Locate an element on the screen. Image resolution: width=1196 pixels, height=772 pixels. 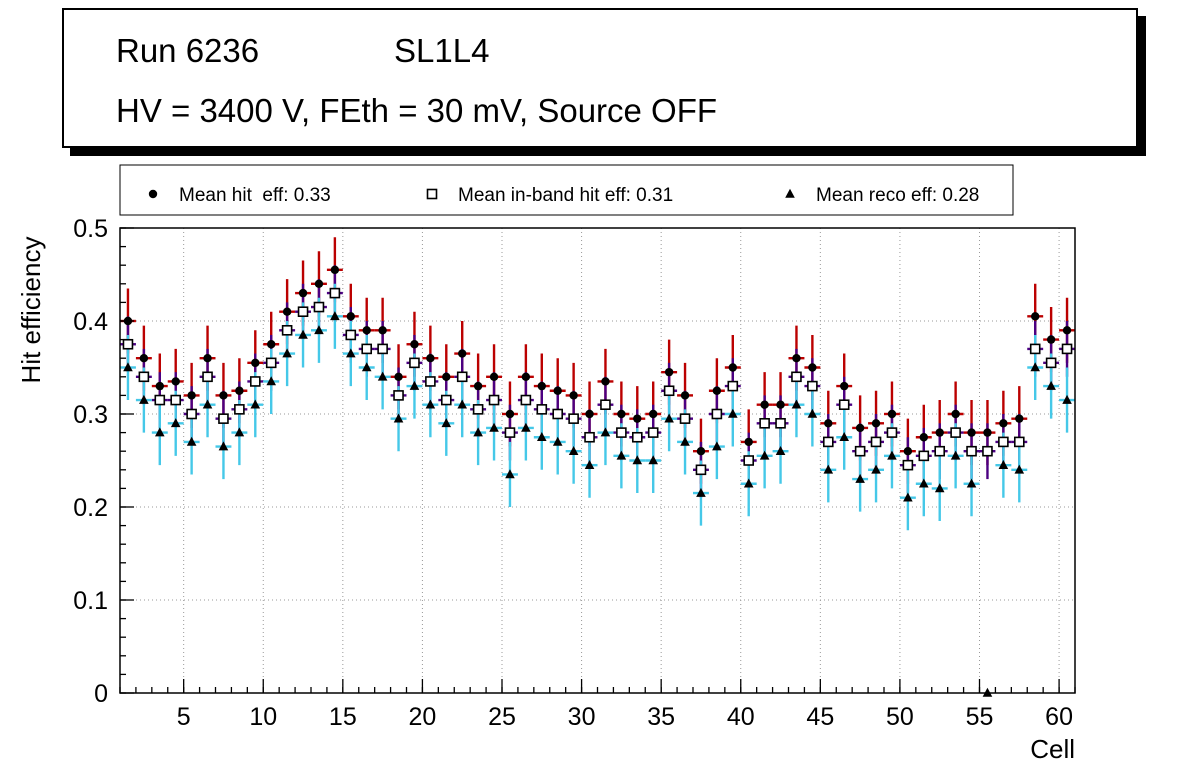
legend-entry-label: Mean in-band hit eff: 0.31 is located at coordinates (565, 195).